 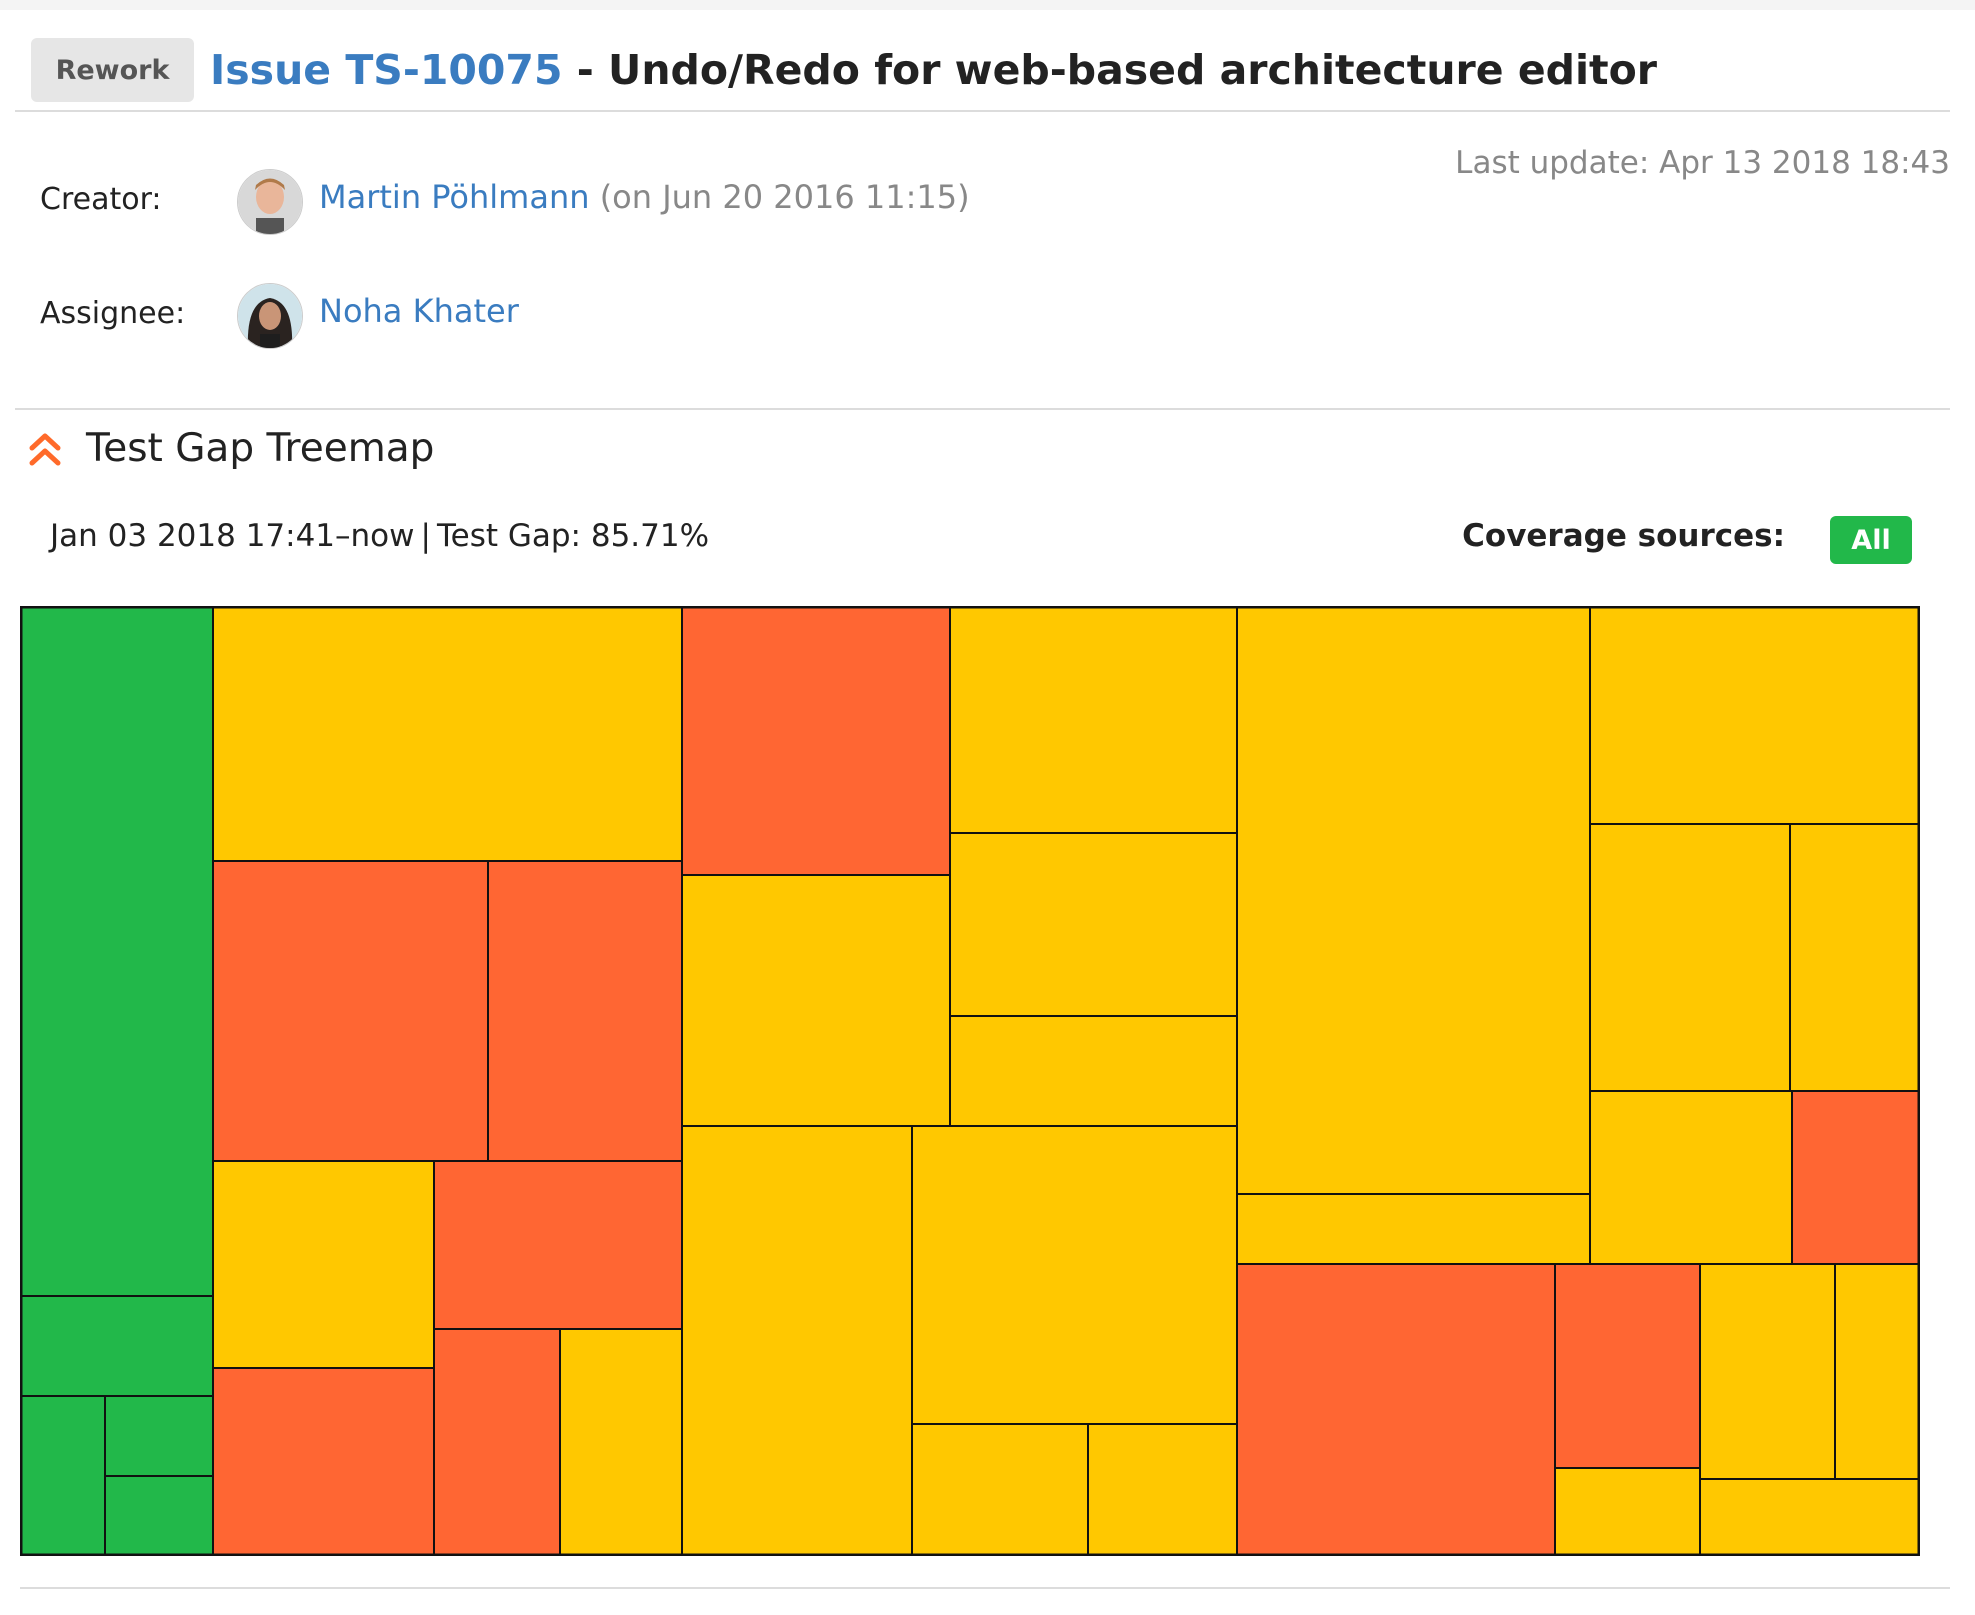 I want to click on assignee-label: Assignee:, so click(x=113, y=313).